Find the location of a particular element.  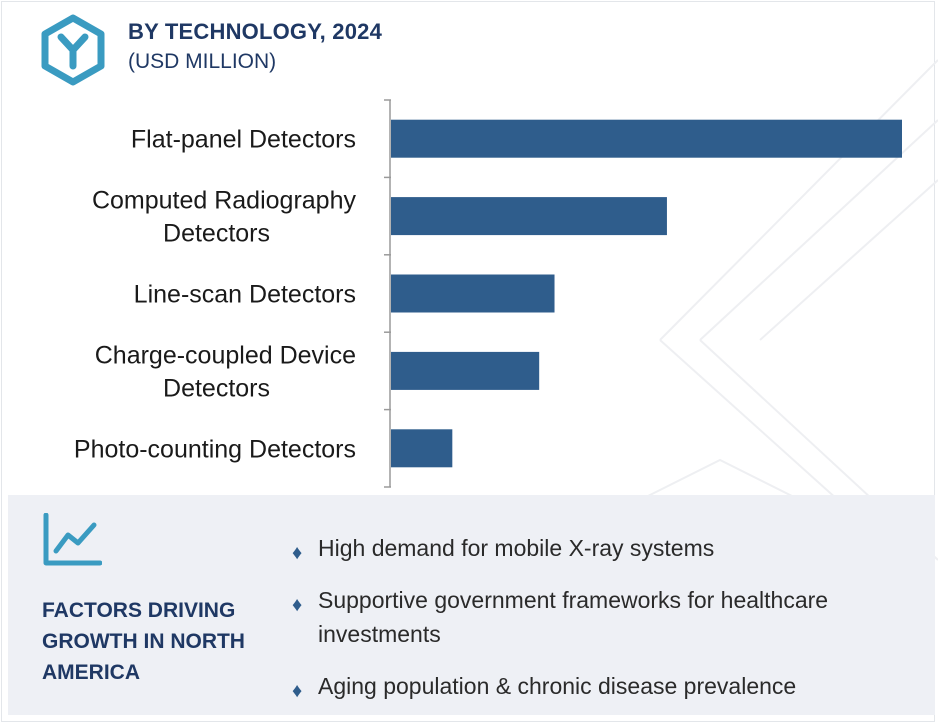

category-label-line: Photo-counting Detectors is located at coordinates (215, 449).